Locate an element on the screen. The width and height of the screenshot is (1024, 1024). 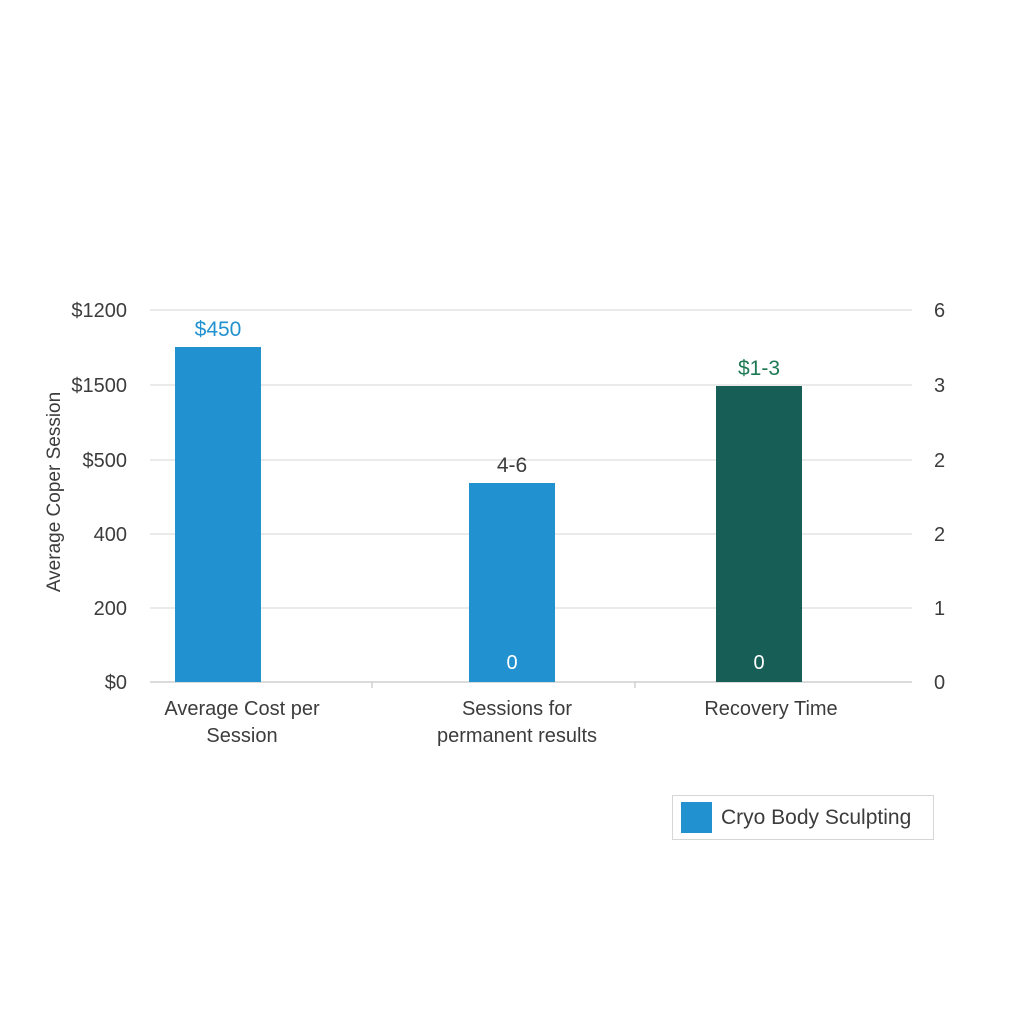
left-y-axis: $1200 $1500 $500 400 200 $0 is located at coordinates (99, 497).